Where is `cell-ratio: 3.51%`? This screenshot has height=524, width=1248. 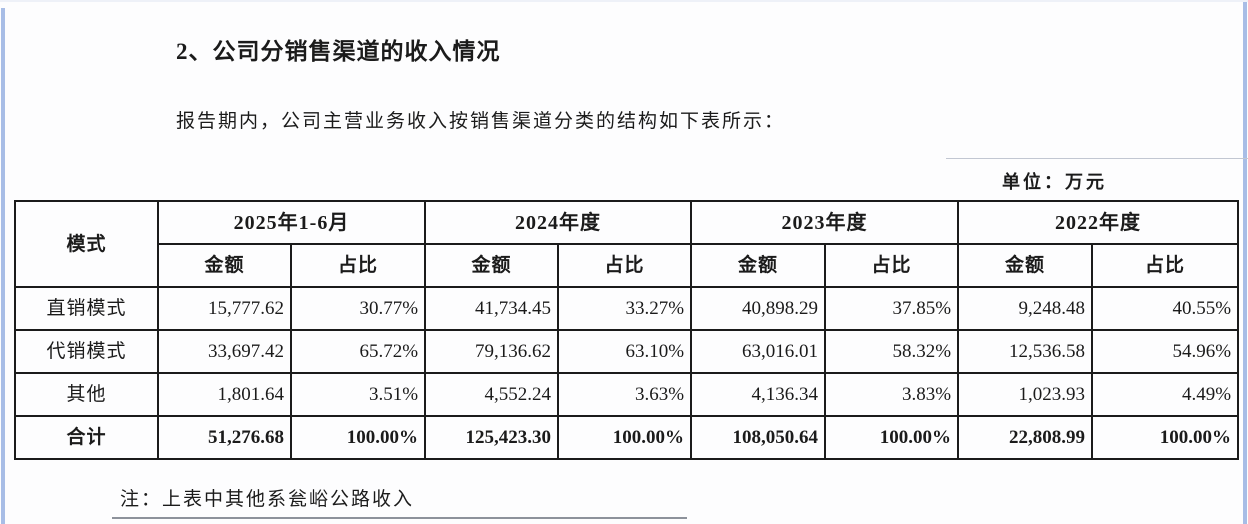
cell-ratio: 3.51% is located at coordinates (358, 394).